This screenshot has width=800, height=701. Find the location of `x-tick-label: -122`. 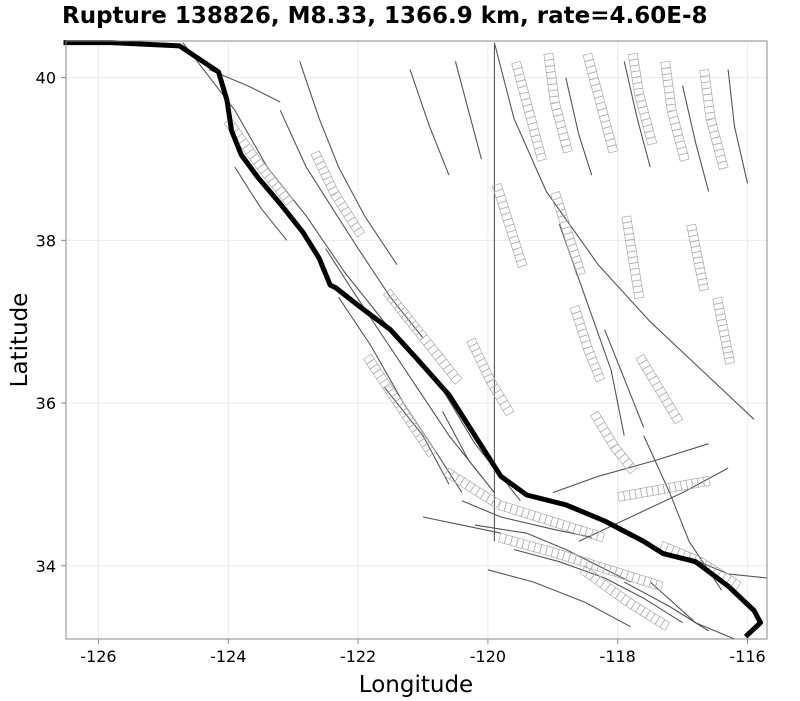

x-tick-label: -122 is located at coordinates (358, 656).